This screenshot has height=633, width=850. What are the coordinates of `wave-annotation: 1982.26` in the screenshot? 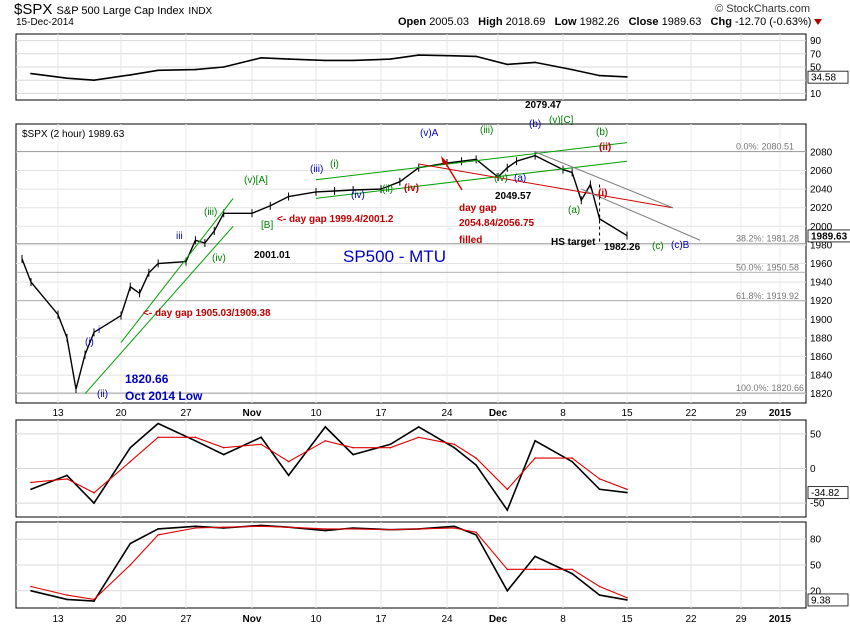 It's located at (622, 247).